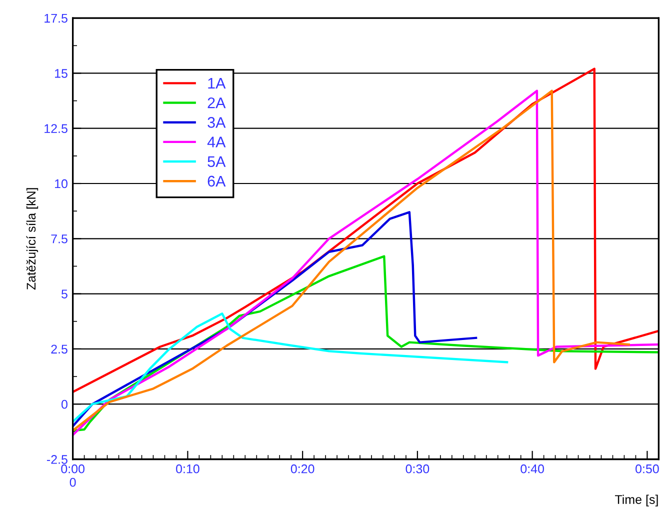  I want to click on x-tick-label: 0:10, so click(188, 469).